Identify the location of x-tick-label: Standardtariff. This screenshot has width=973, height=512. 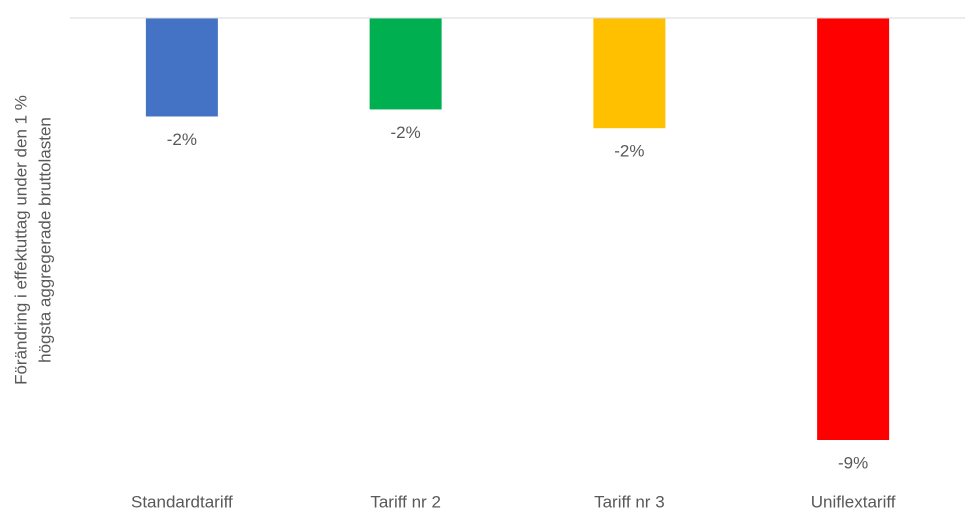
(182, 501).